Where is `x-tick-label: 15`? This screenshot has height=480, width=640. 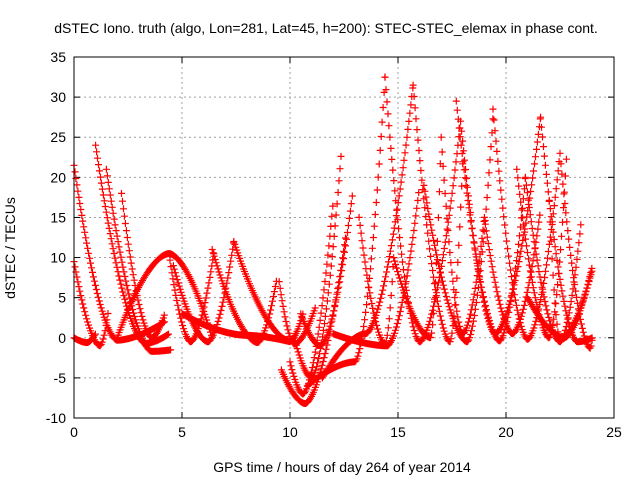 x-tick-label: 15 is located at coordinates (398, 432).